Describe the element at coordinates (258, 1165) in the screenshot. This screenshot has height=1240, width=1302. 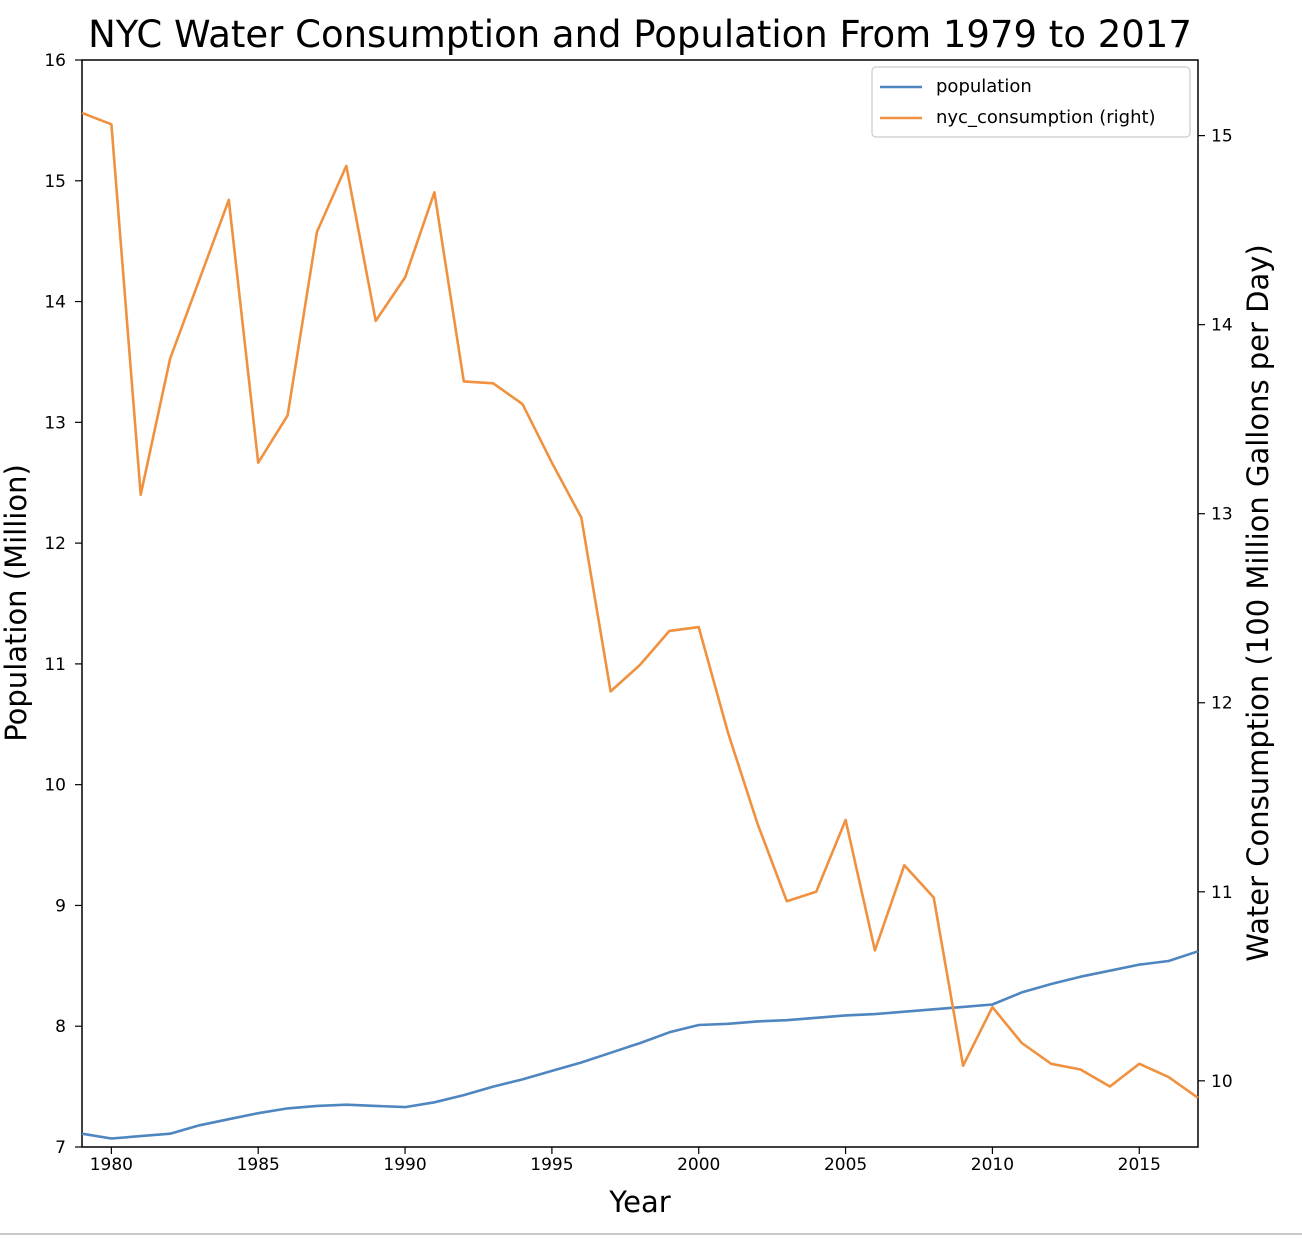
I see `x-tick-label: 1985` at that location.